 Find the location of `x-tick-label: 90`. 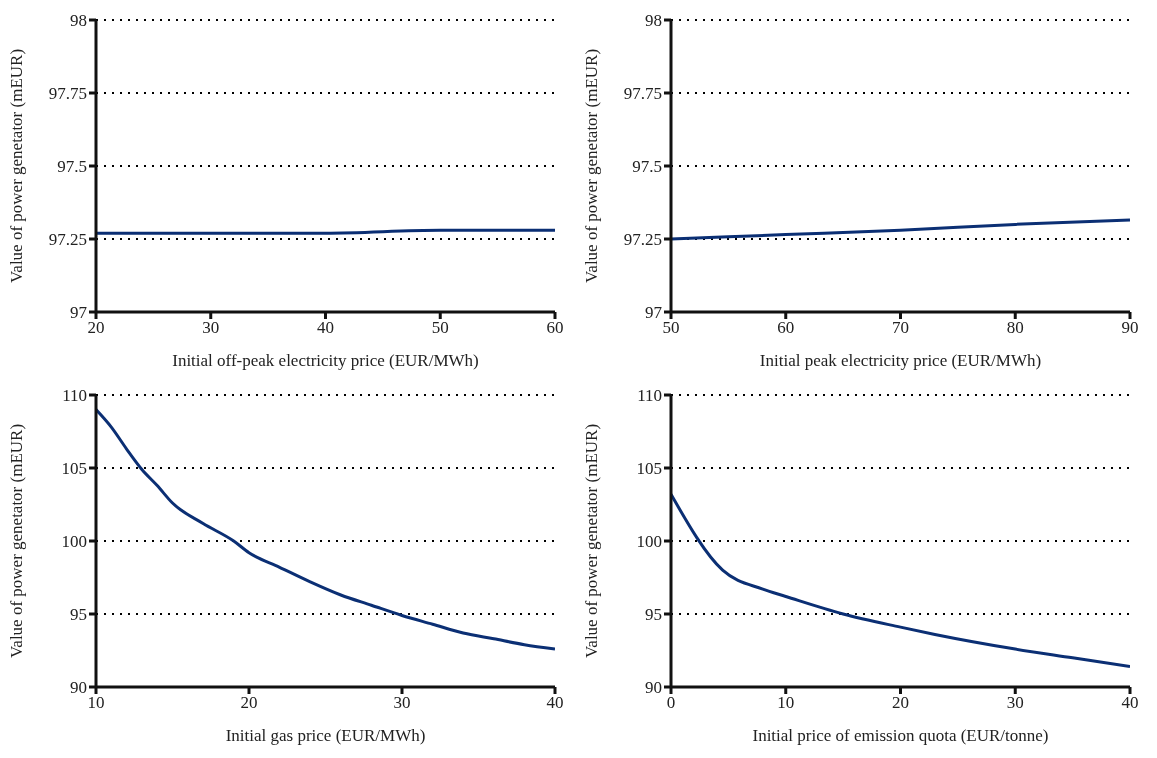

x-tick-label: 90 is located at coordinates (1130, 328).